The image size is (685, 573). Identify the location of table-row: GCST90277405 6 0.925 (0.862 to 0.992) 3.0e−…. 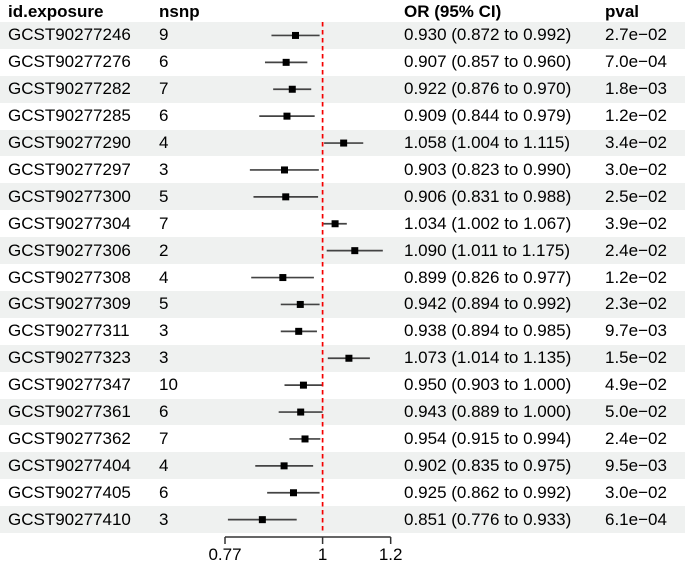
(342, 492).